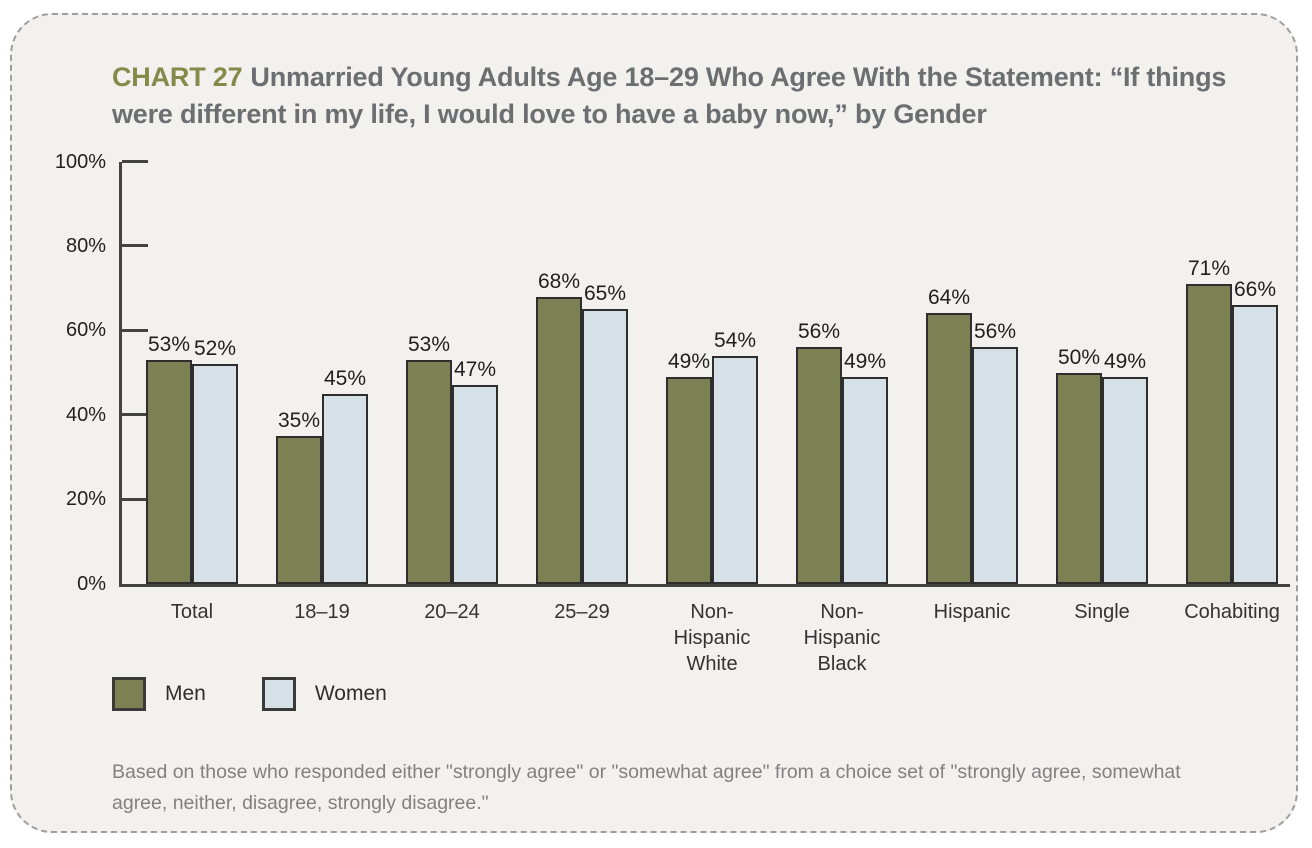 The width and height of the screenshot is (1312, 848). Describe the element at coordinates (819, 332) in the screenshot. I see `men-bar-value-label: 56%` at that location.